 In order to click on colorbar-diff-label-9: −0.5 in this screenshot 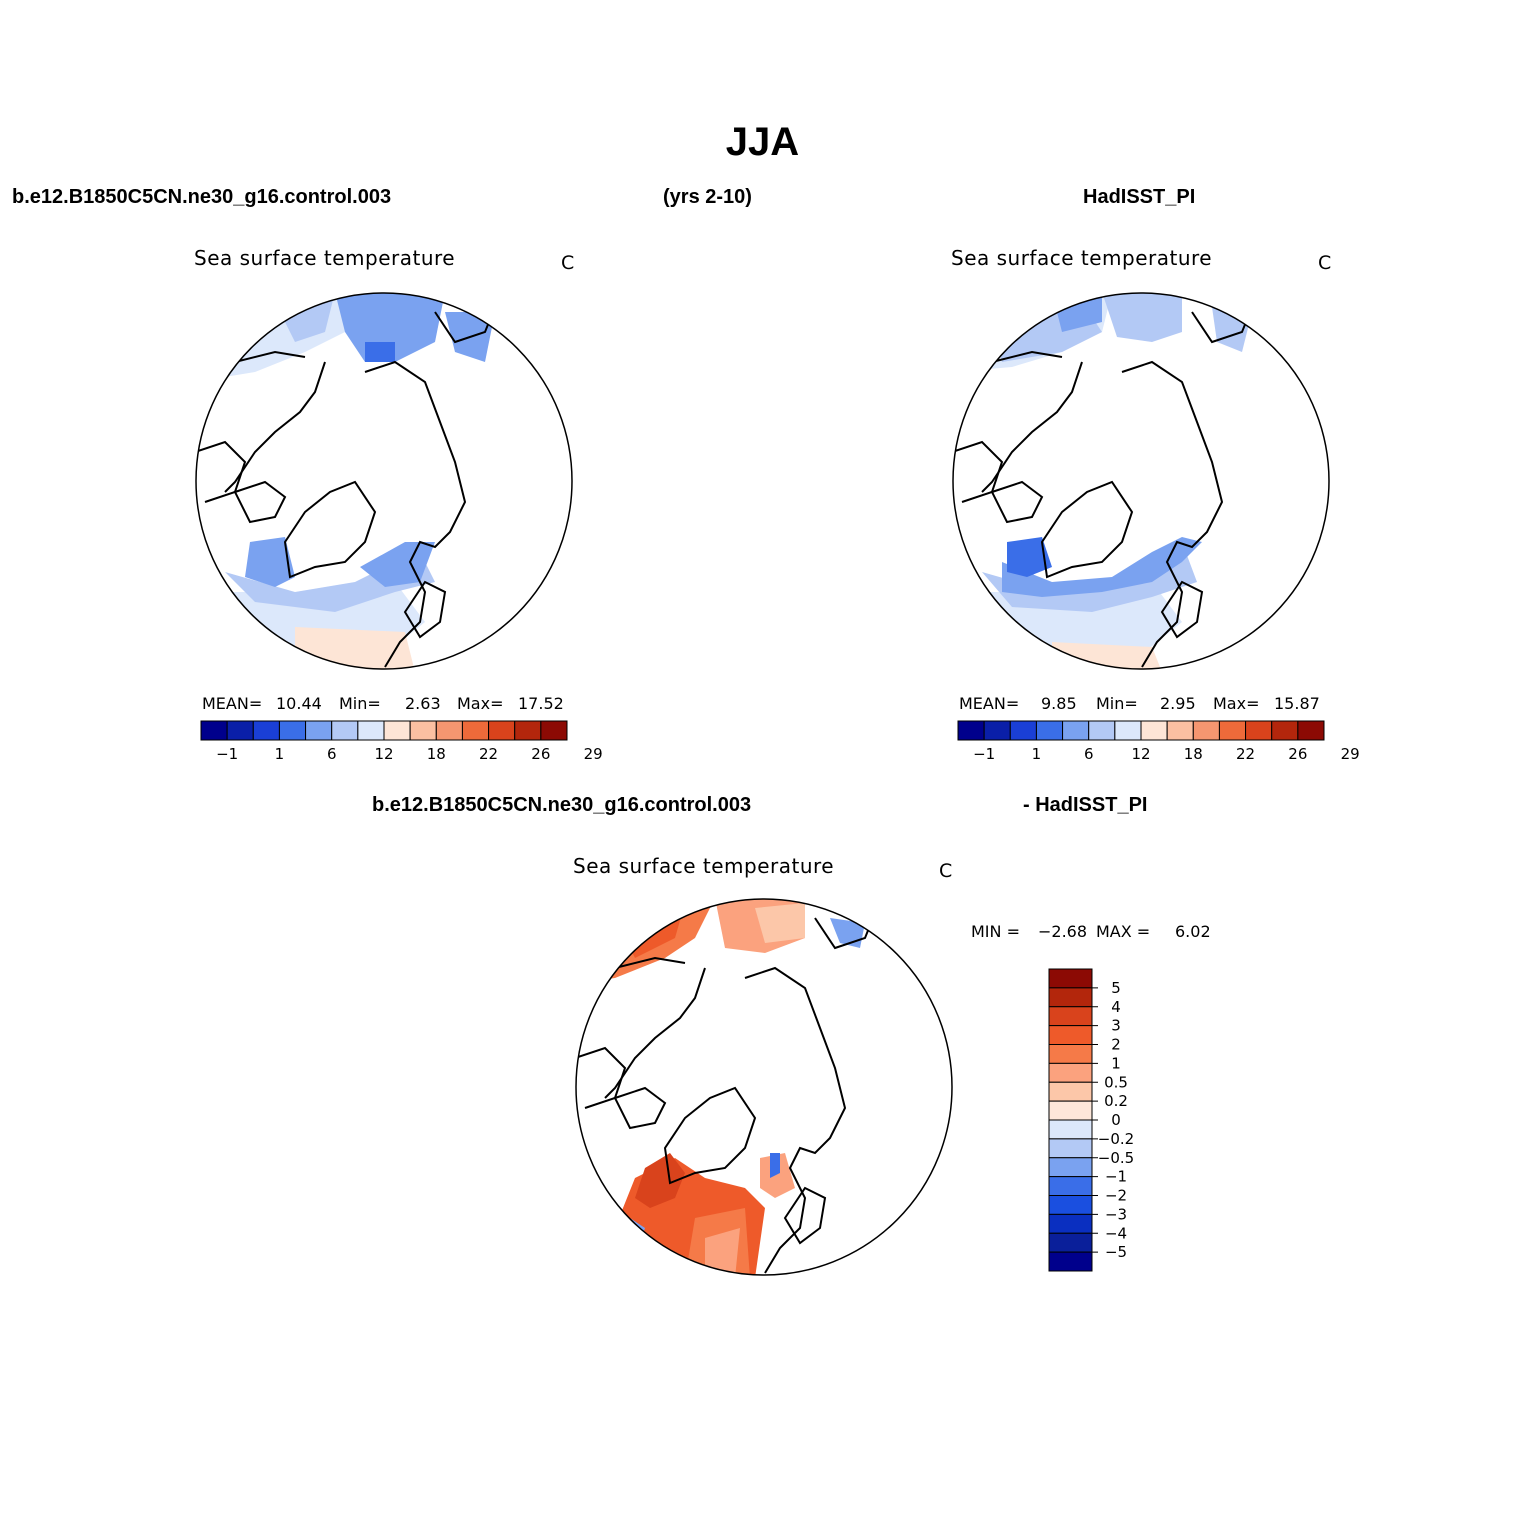, I will do `click(1116, 1158)`.